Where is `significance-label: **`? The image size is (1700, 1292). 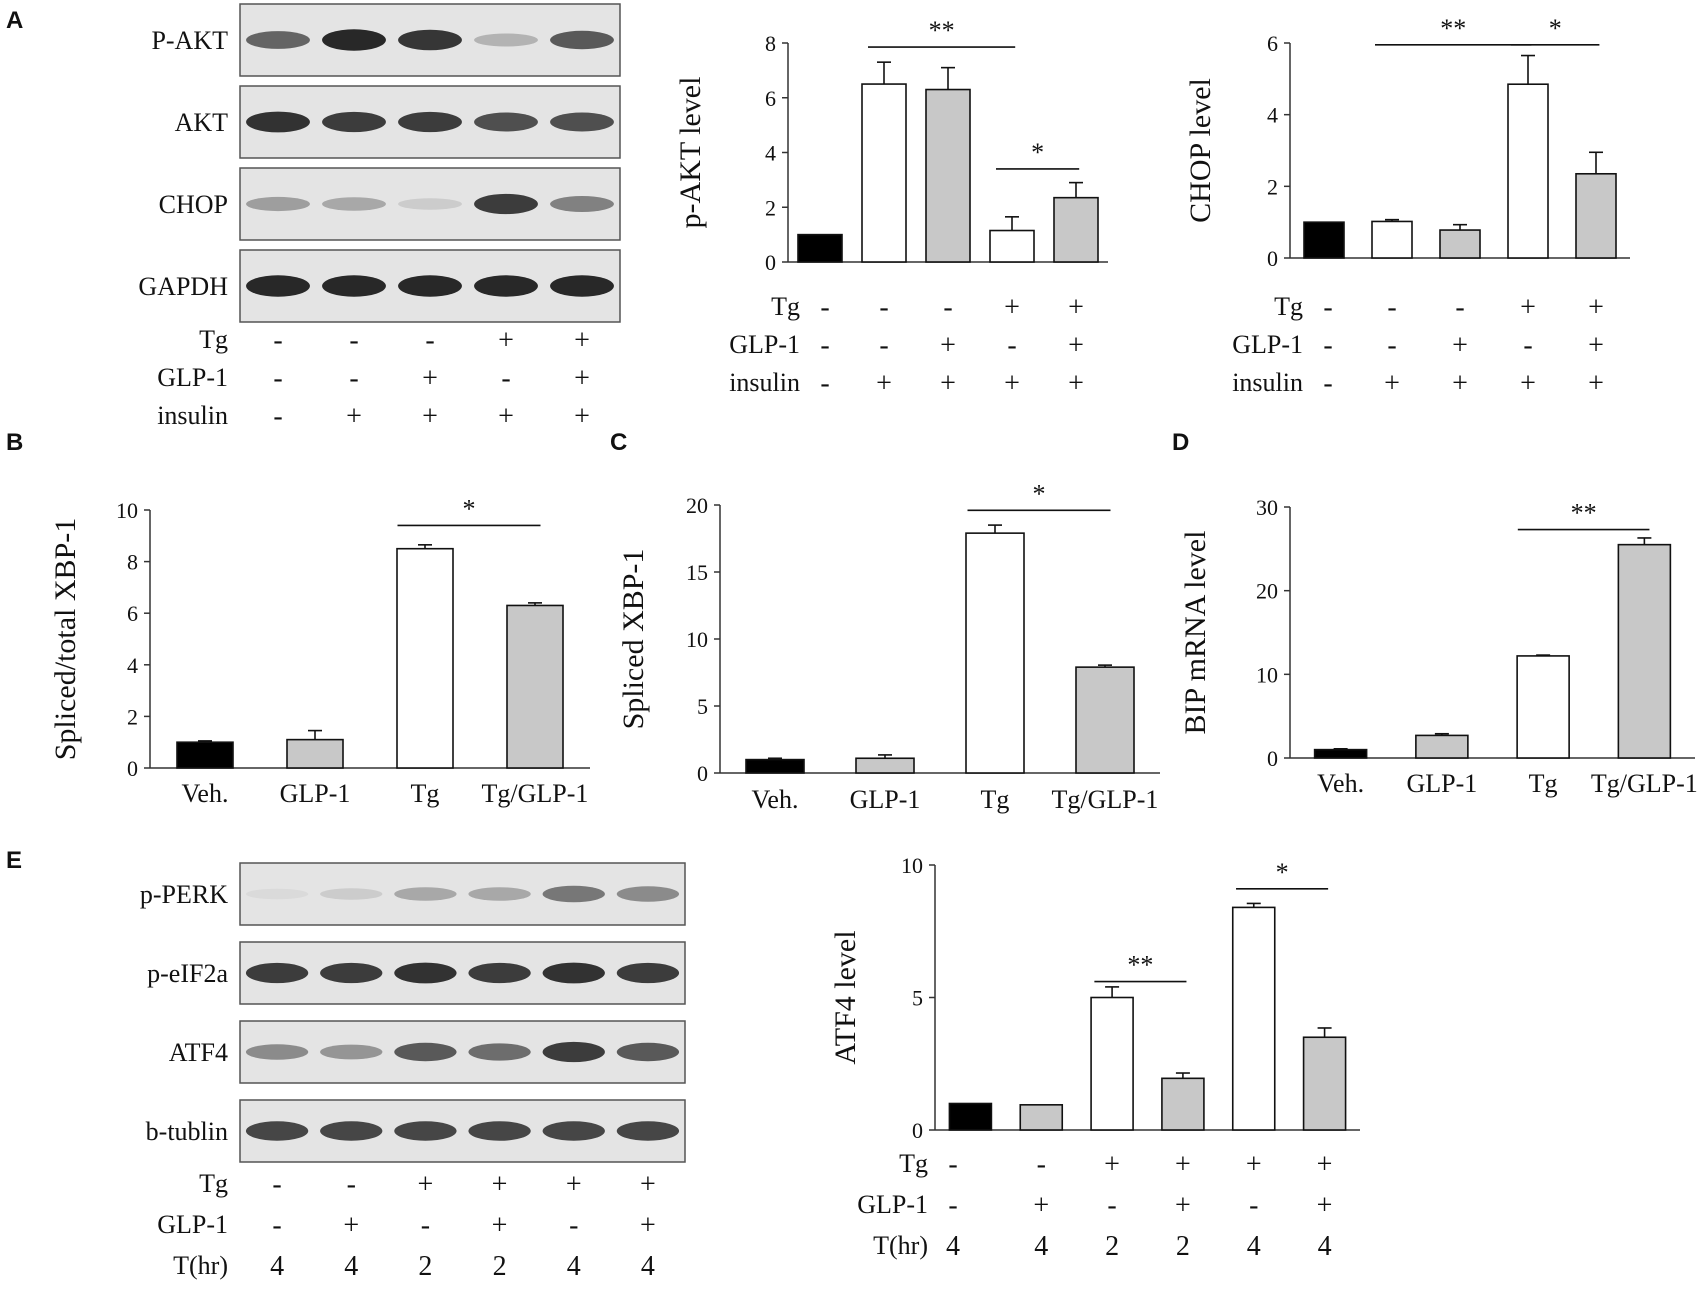
significance-label: ** is located at coordinates (1140, 965).